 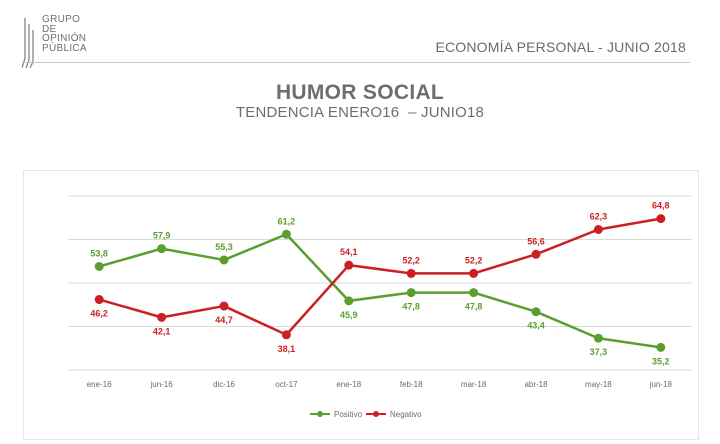 What do you see at coordinates (360, 92) in the screenshot?
I see `chart-title: HUMOR SOCIAL` at bounding box center [360, 92].